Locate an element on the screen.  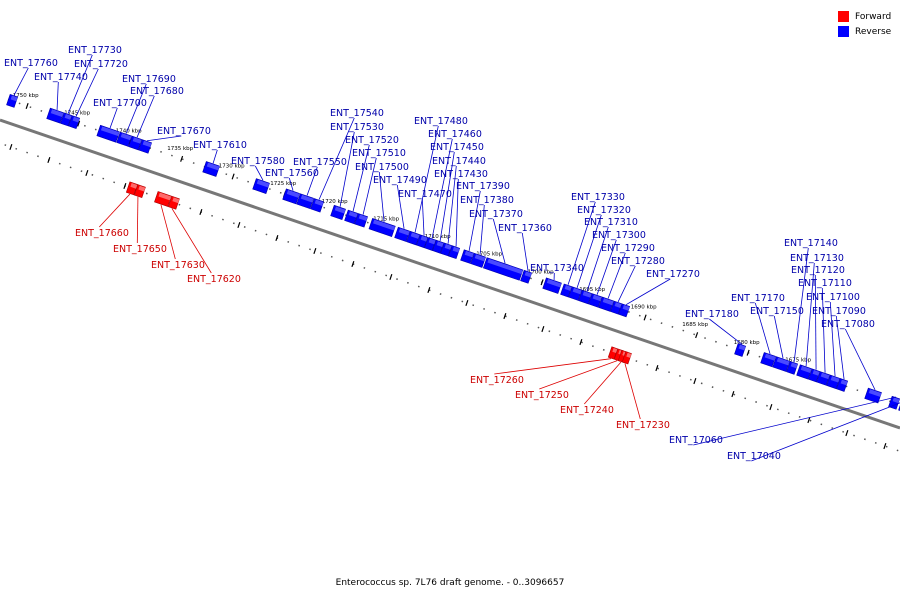
gene-label: ENT_17650 is located at coordinates (140, 249).